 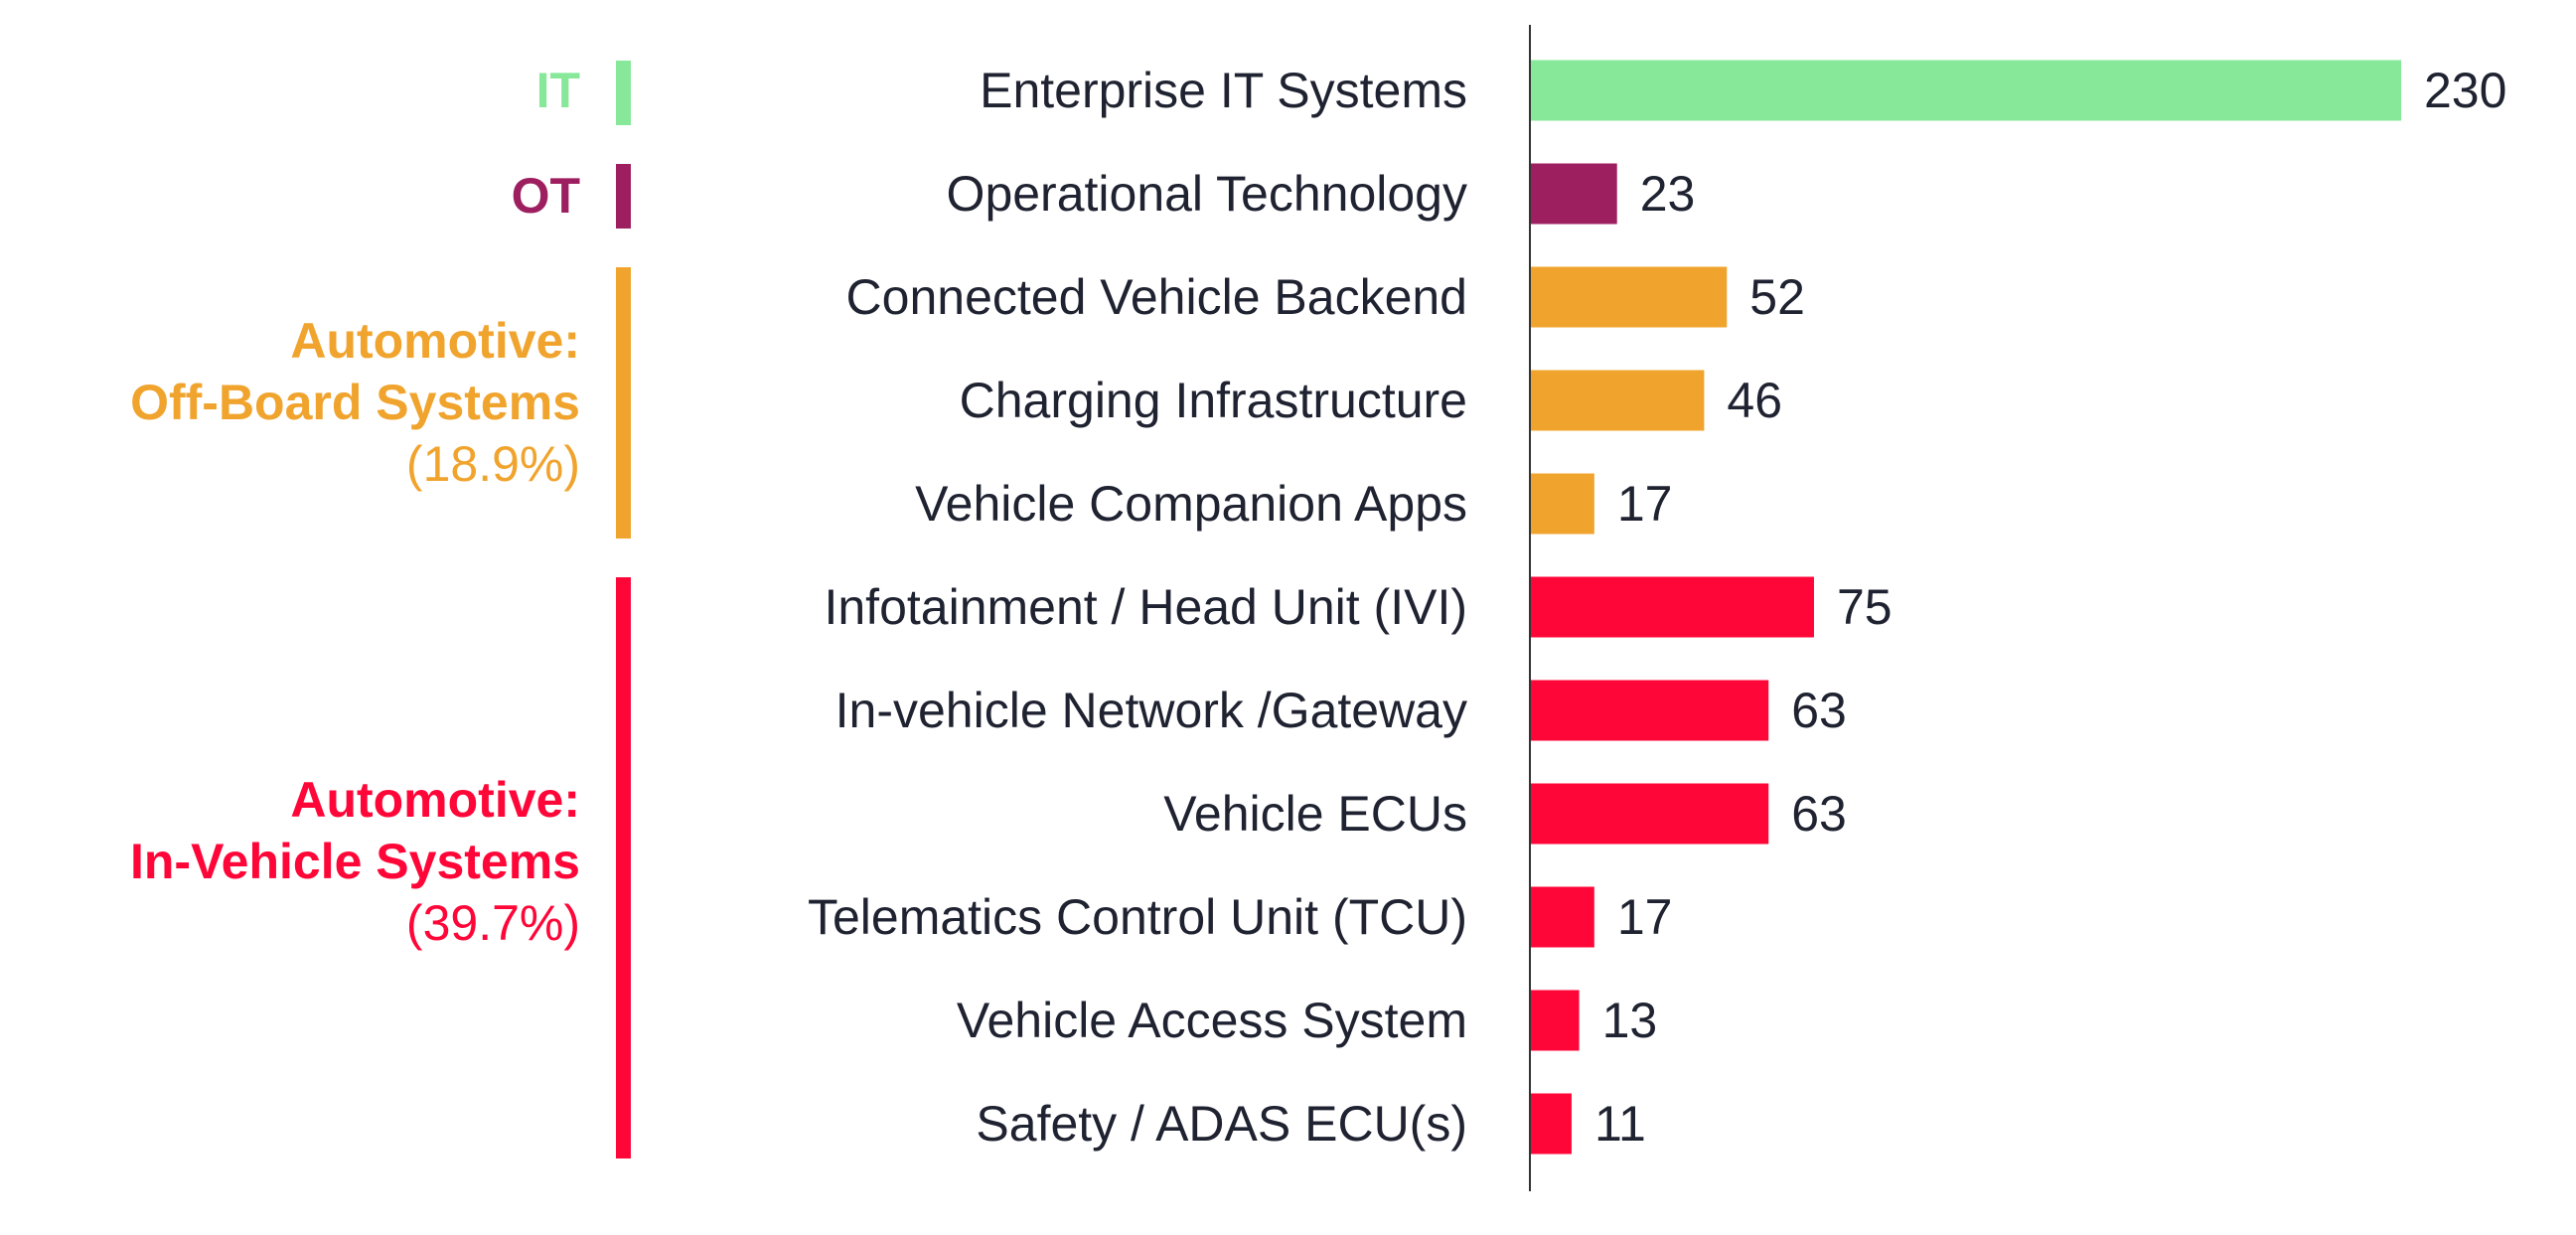 I want to click on category-label: Vehicle Access System, so click(x=1212, y=1021).